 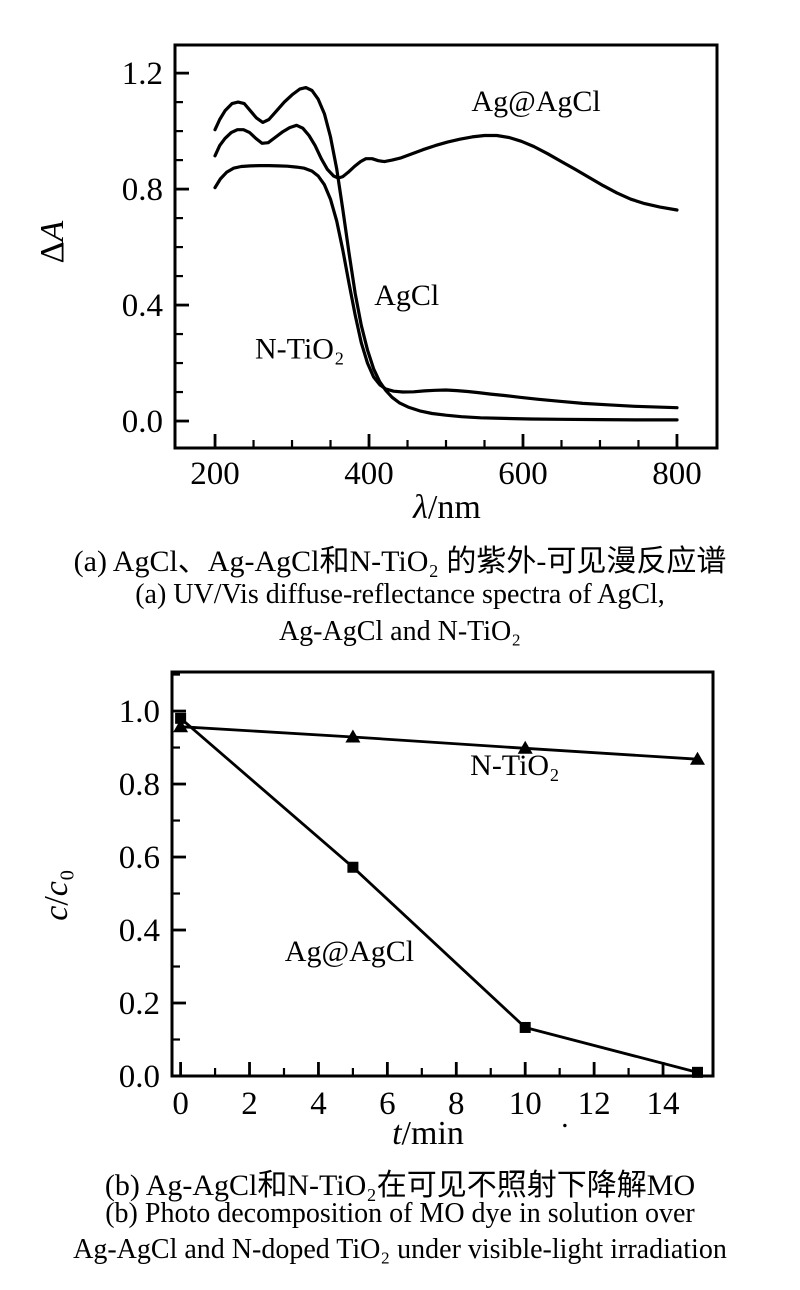 I want to click on x-tick-label: 800, so click(x=677, y=474).